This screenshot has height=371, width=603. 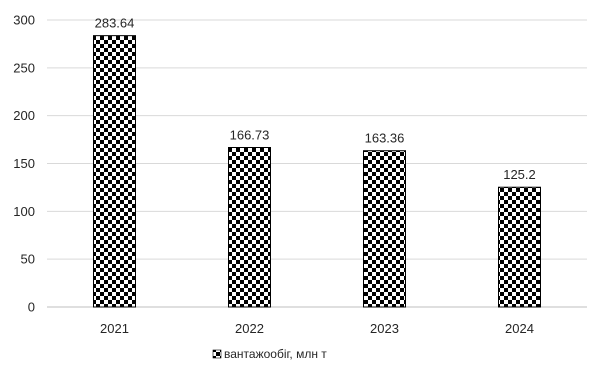 I want to click on legend-swatch, so click(x=217, y=354).